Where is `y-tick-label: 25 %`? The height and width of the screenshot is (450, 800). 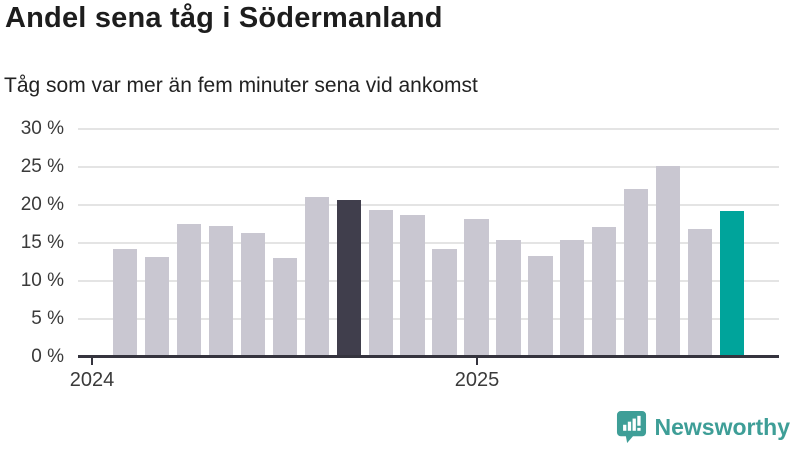 y-tick-label: 25 % is located at coordinates (42, 166).